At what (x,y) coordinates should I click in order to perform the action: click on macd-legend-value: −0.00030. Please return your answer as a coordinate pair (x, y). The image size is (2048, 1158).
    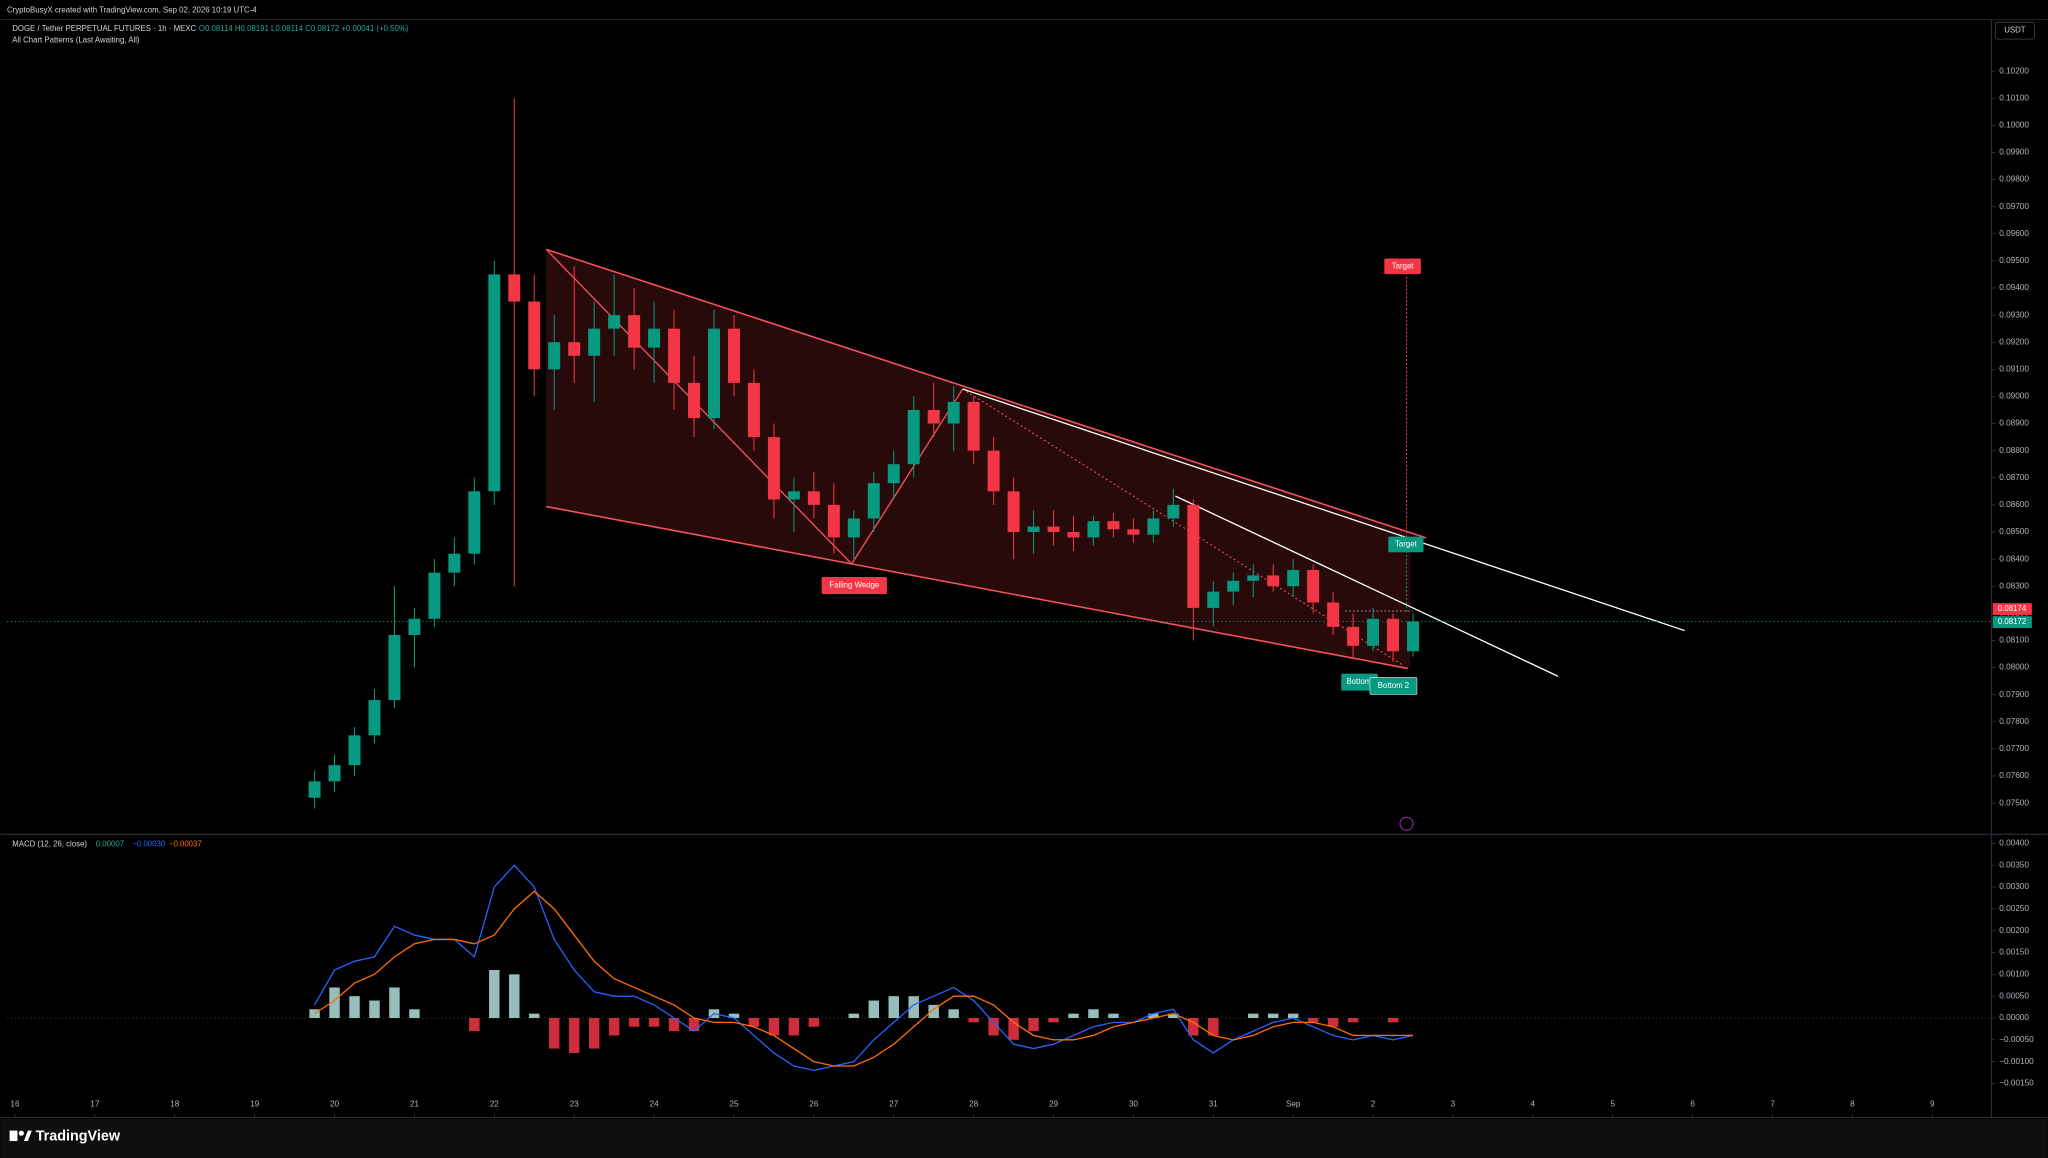
    Looking at the image, I should click on (149, 844).